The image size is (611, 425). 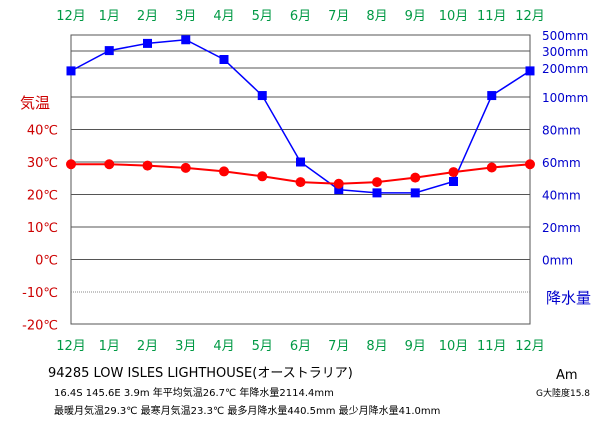 I want to click on precipitation-tick-label: 20mm, so click(x=561, y=228).